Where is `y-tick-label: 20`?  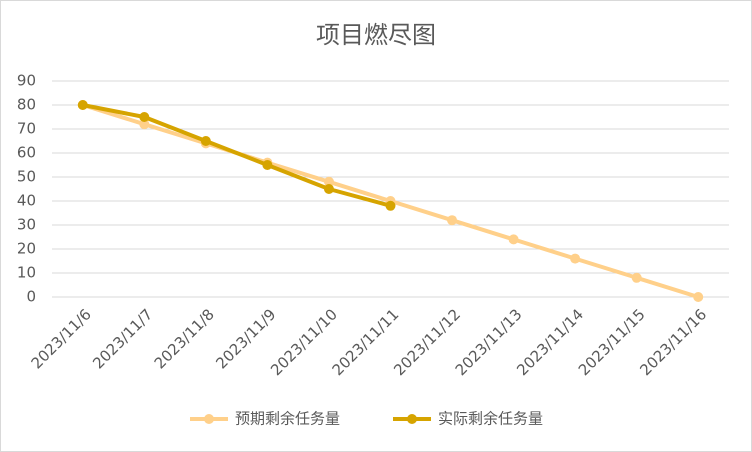 y-tick-label: 20 is located at coordinates (26, 249).